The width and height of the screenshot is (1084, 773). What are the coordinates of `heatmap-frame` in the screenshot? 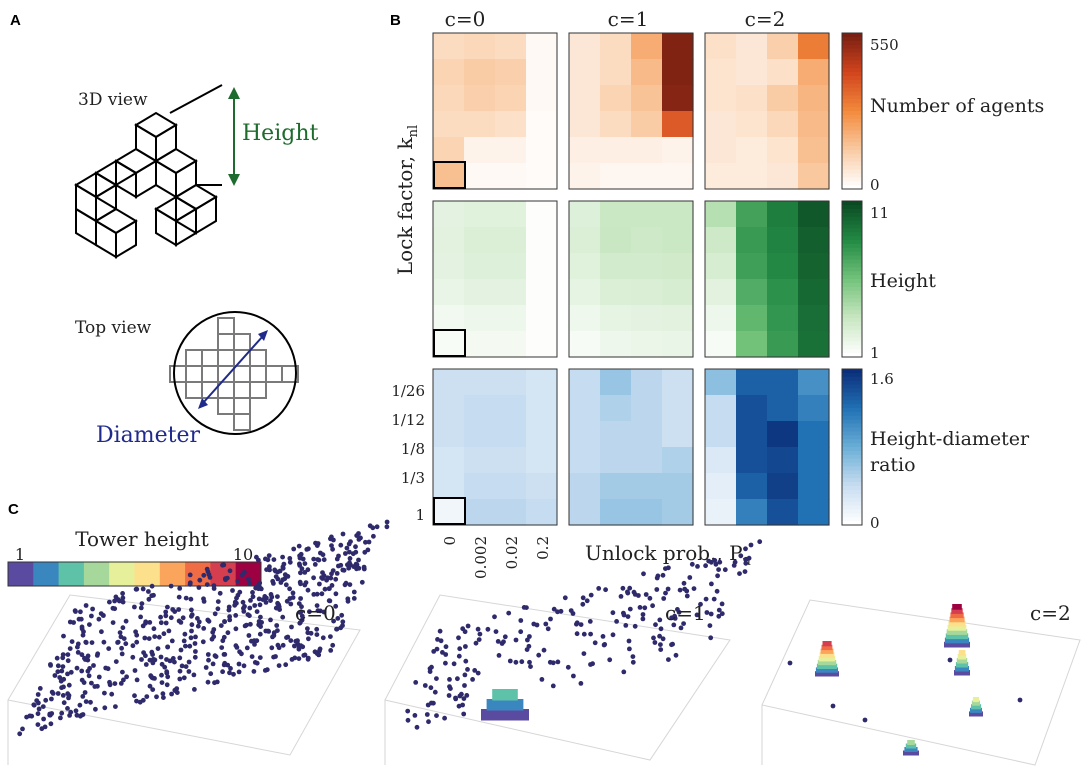 It's located at (631, 279).